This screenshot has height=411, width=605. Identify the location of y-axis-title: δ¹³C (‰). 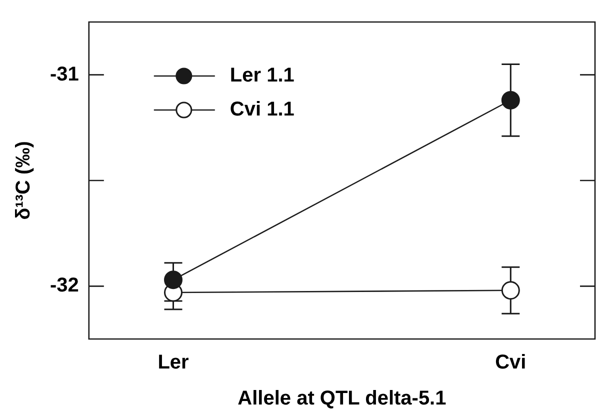
(23, 180).